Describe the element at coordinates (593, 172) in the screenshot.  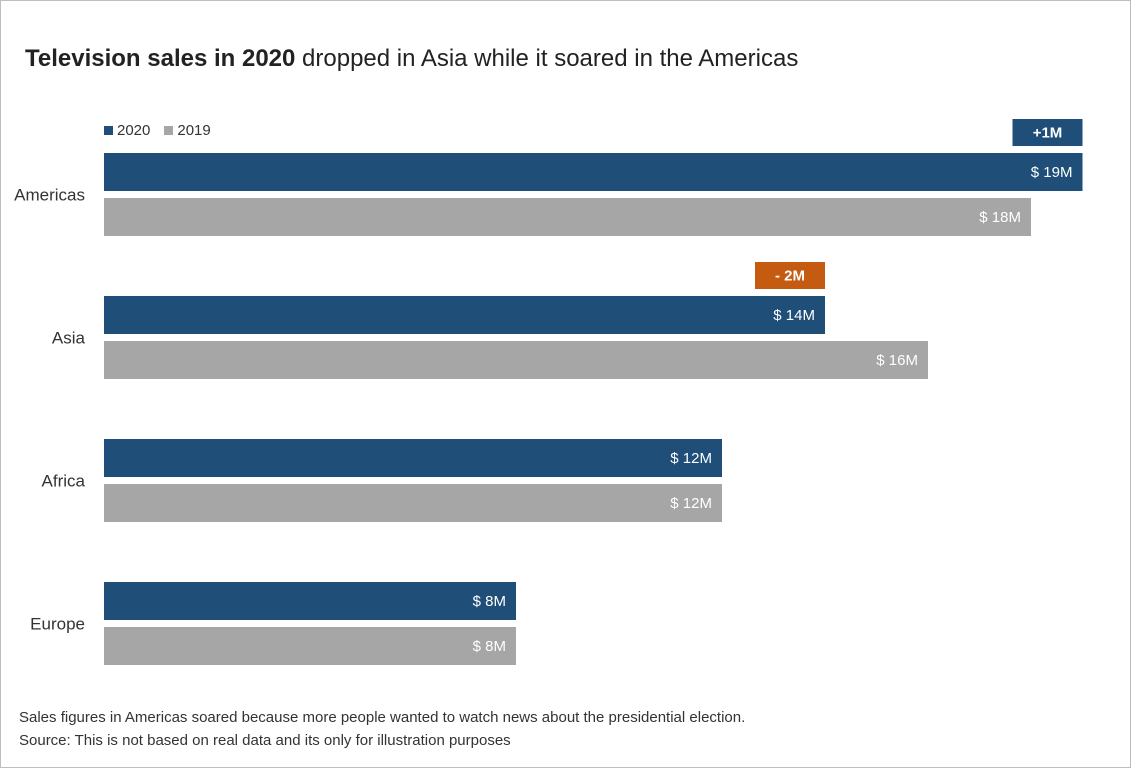
I see `bar-2020-americas` at that location.